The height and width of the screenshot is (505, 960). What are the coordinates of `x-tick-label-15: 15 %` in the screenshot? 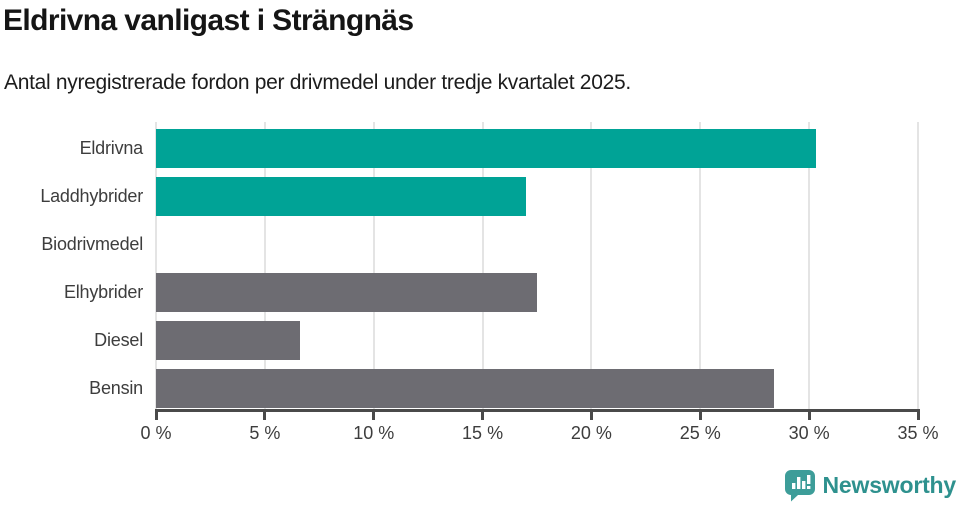 It's located at (483, 433).